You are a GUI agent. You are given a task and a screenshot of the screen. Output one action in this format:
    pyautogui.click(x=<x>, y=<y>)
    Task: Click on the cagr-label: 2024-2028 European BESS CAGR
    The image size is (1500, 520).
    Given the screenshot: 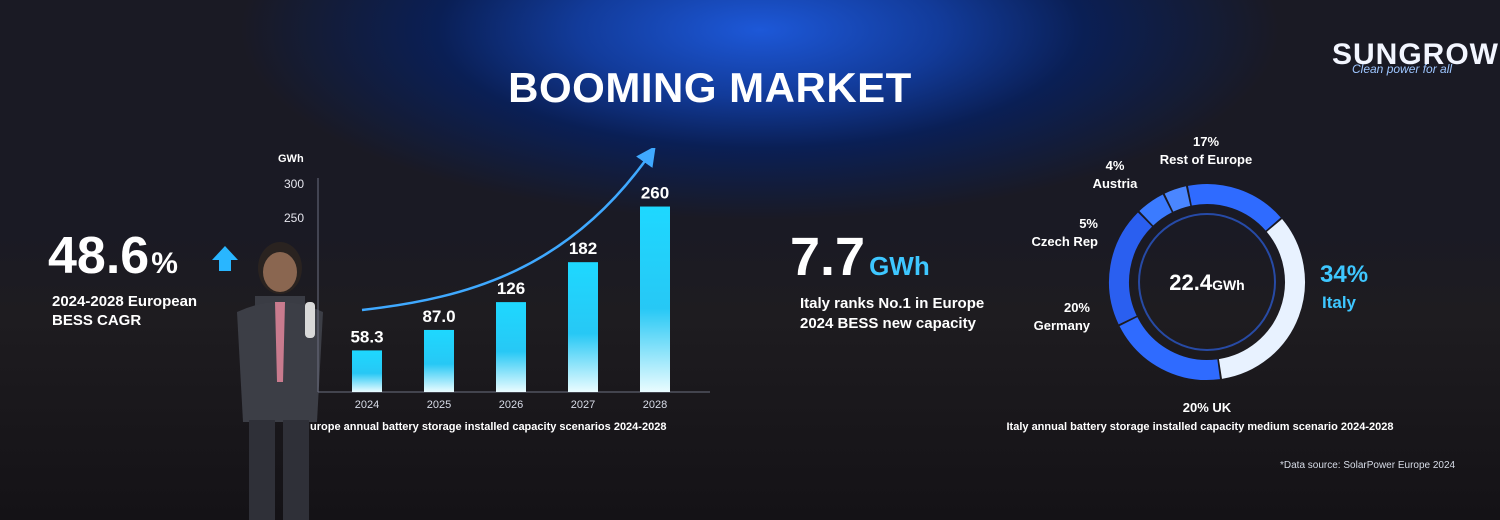 What is the action you would take?
    pyautogui.click(x=152, y=311)
    